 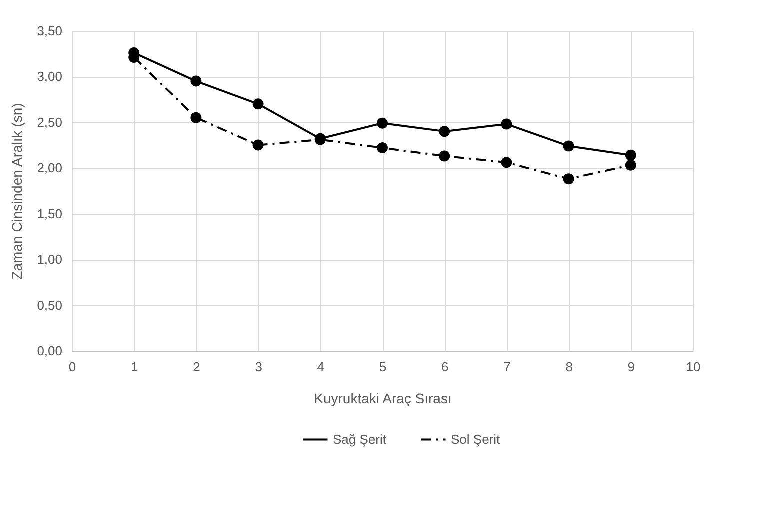 I want to click on x-tick-label: 3, so click(x=258, y=367).